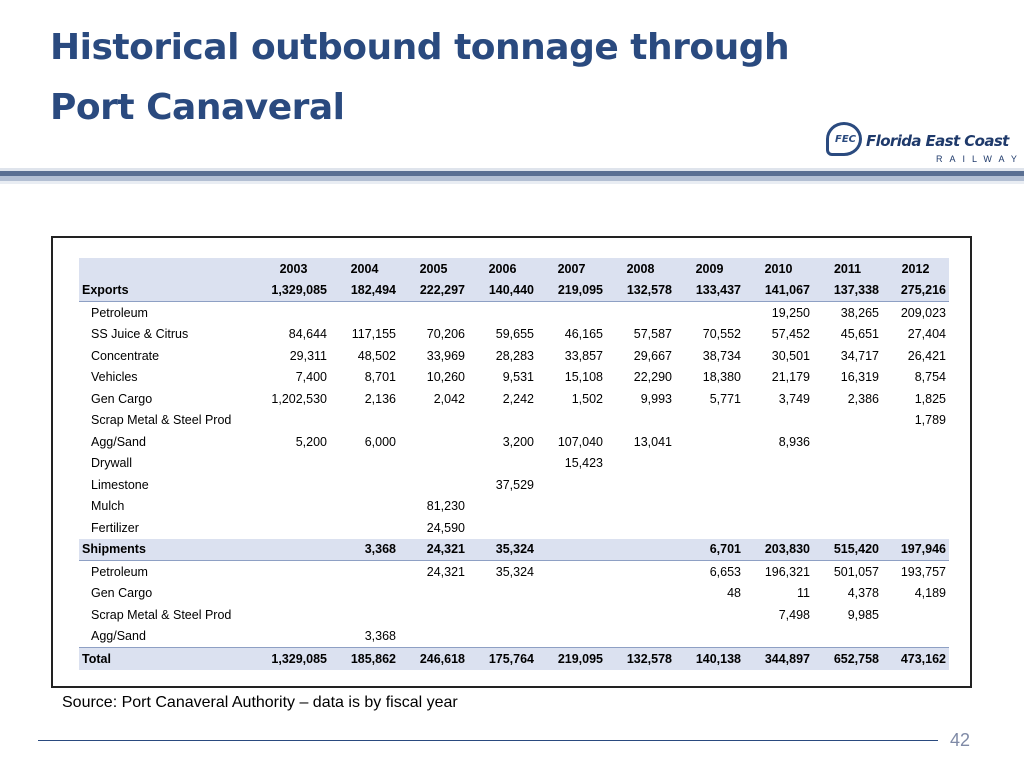 The width and height of the screenshot is (1024, 768). Describe the element at coordinates (514, 484) in the screenshot. I see `value-cell: 37,529` at that location.